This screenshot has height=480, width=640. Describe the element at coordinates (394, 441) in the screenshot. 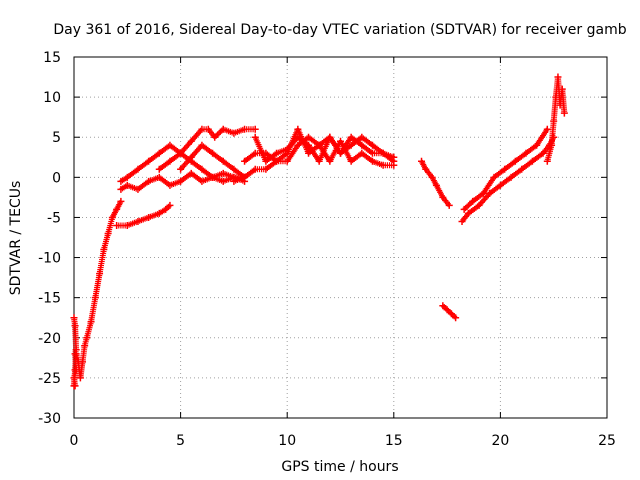

I see `x-tick-label: 15` at that location.